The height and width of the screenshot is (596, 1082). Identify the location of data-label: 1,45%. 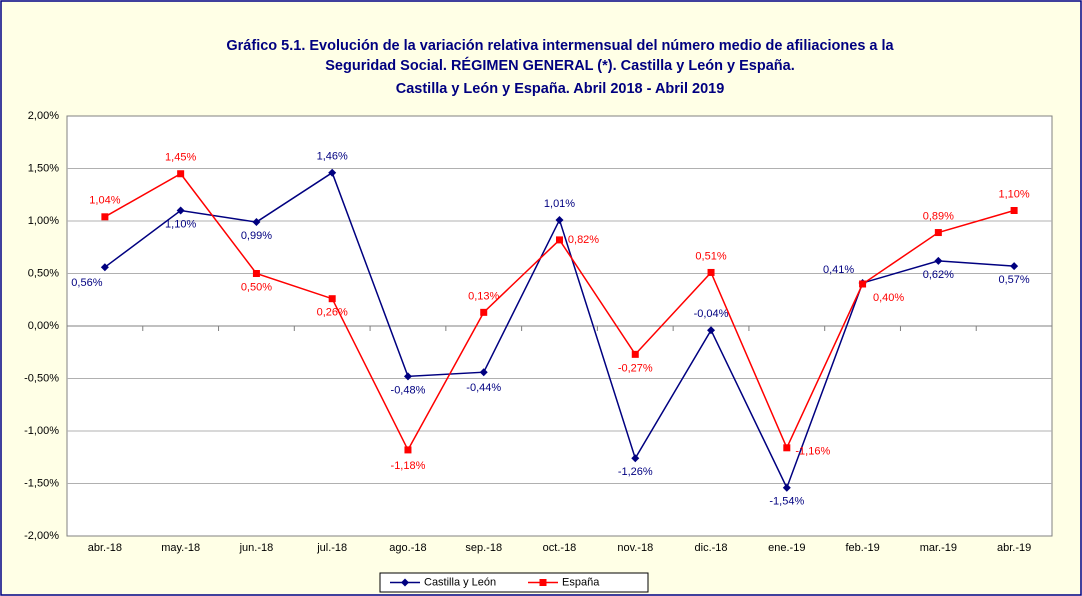
(180, 158).